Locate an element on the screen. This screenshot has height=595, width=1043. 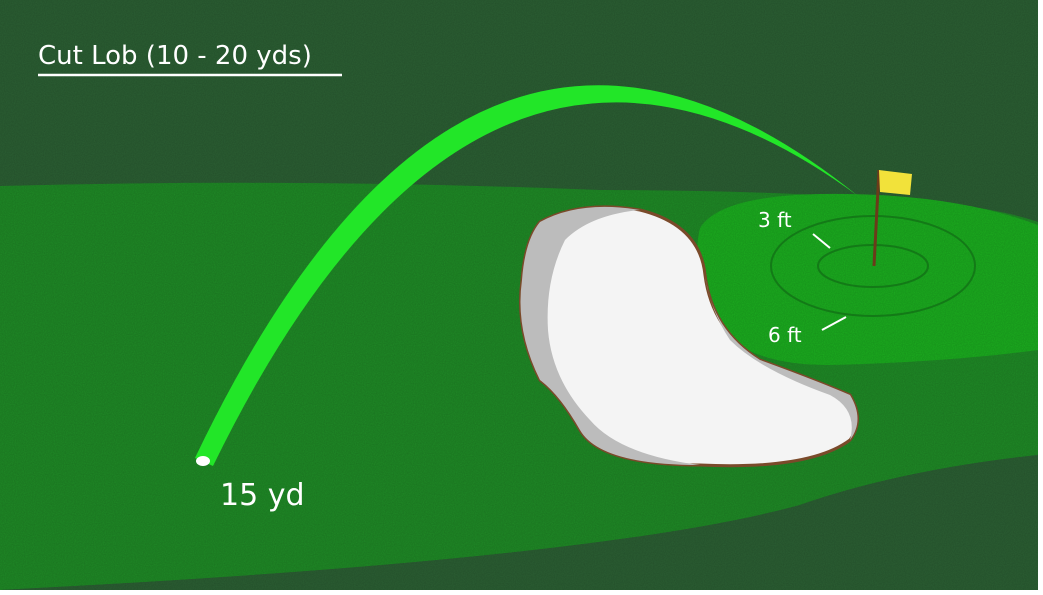
inner-ring is located at coordinates (873, 266).